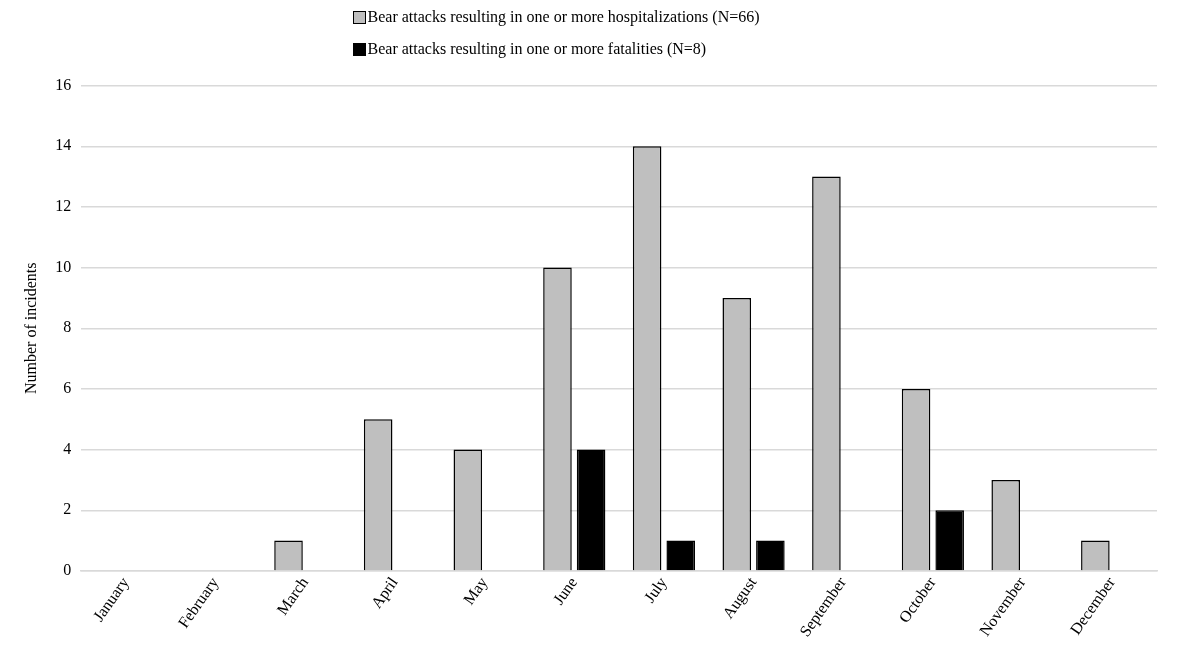 The image size is (1185, 668). What do you see at coordinates (63, 145) in the screenshot?
I see `y-tick-label: 14` at bounding box center [63, 145].